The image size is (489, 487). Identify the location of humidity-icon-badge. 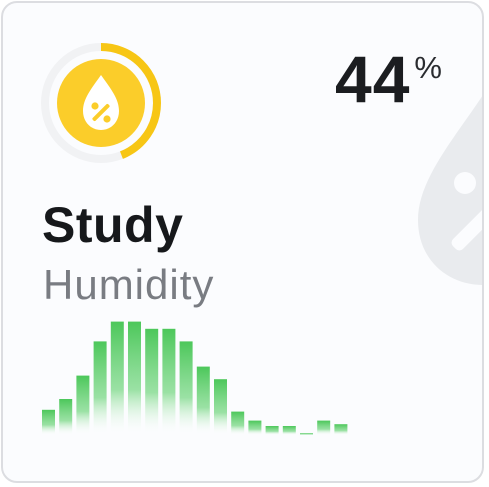
(101, 103).